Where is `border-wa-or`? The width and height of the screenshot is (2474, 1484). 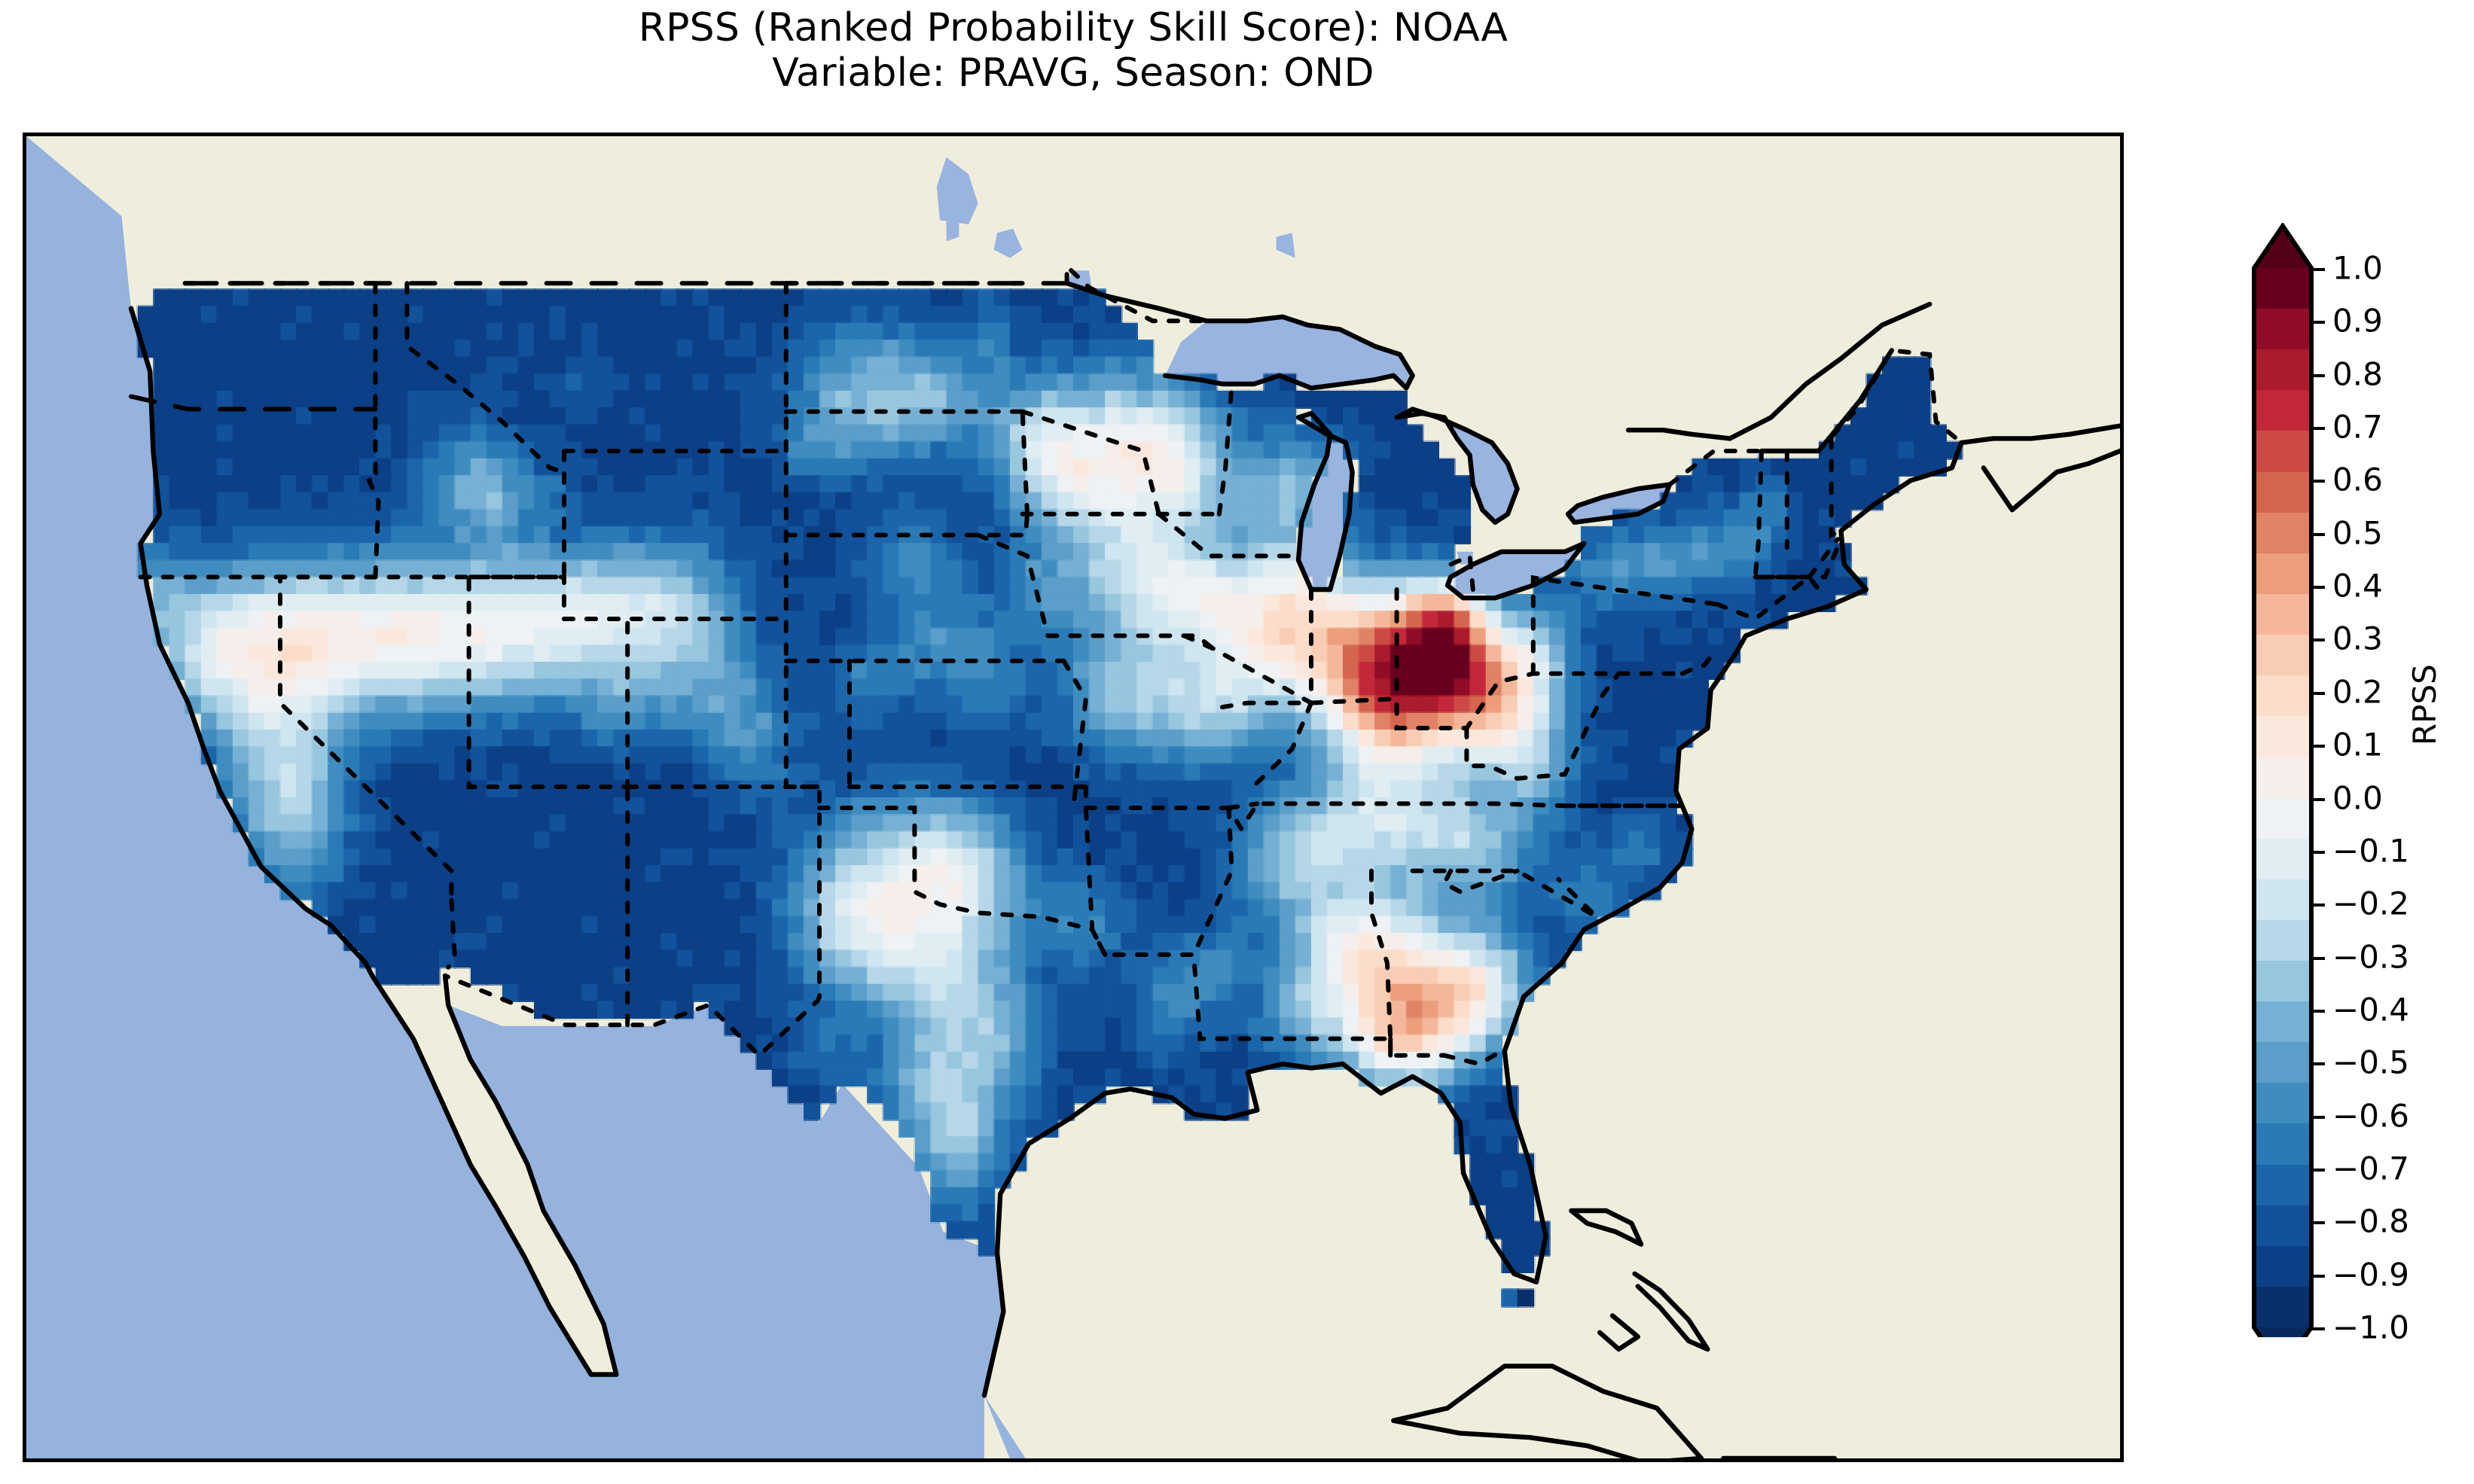 border-wa-or is located at coordinates (253, 403).